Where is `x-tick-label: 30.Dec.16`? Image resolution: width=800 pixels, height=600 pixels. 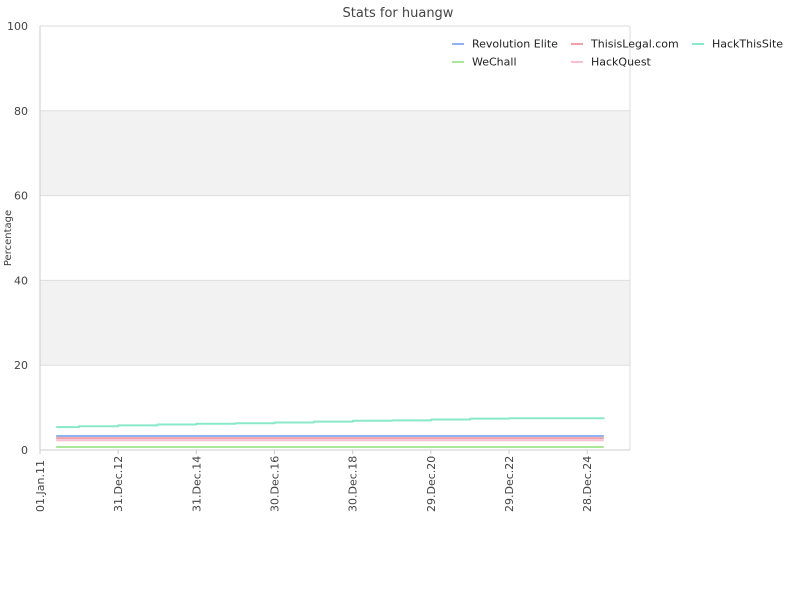 x-tick-label: 30.Dec.16 is located at coordinates (275, 484).